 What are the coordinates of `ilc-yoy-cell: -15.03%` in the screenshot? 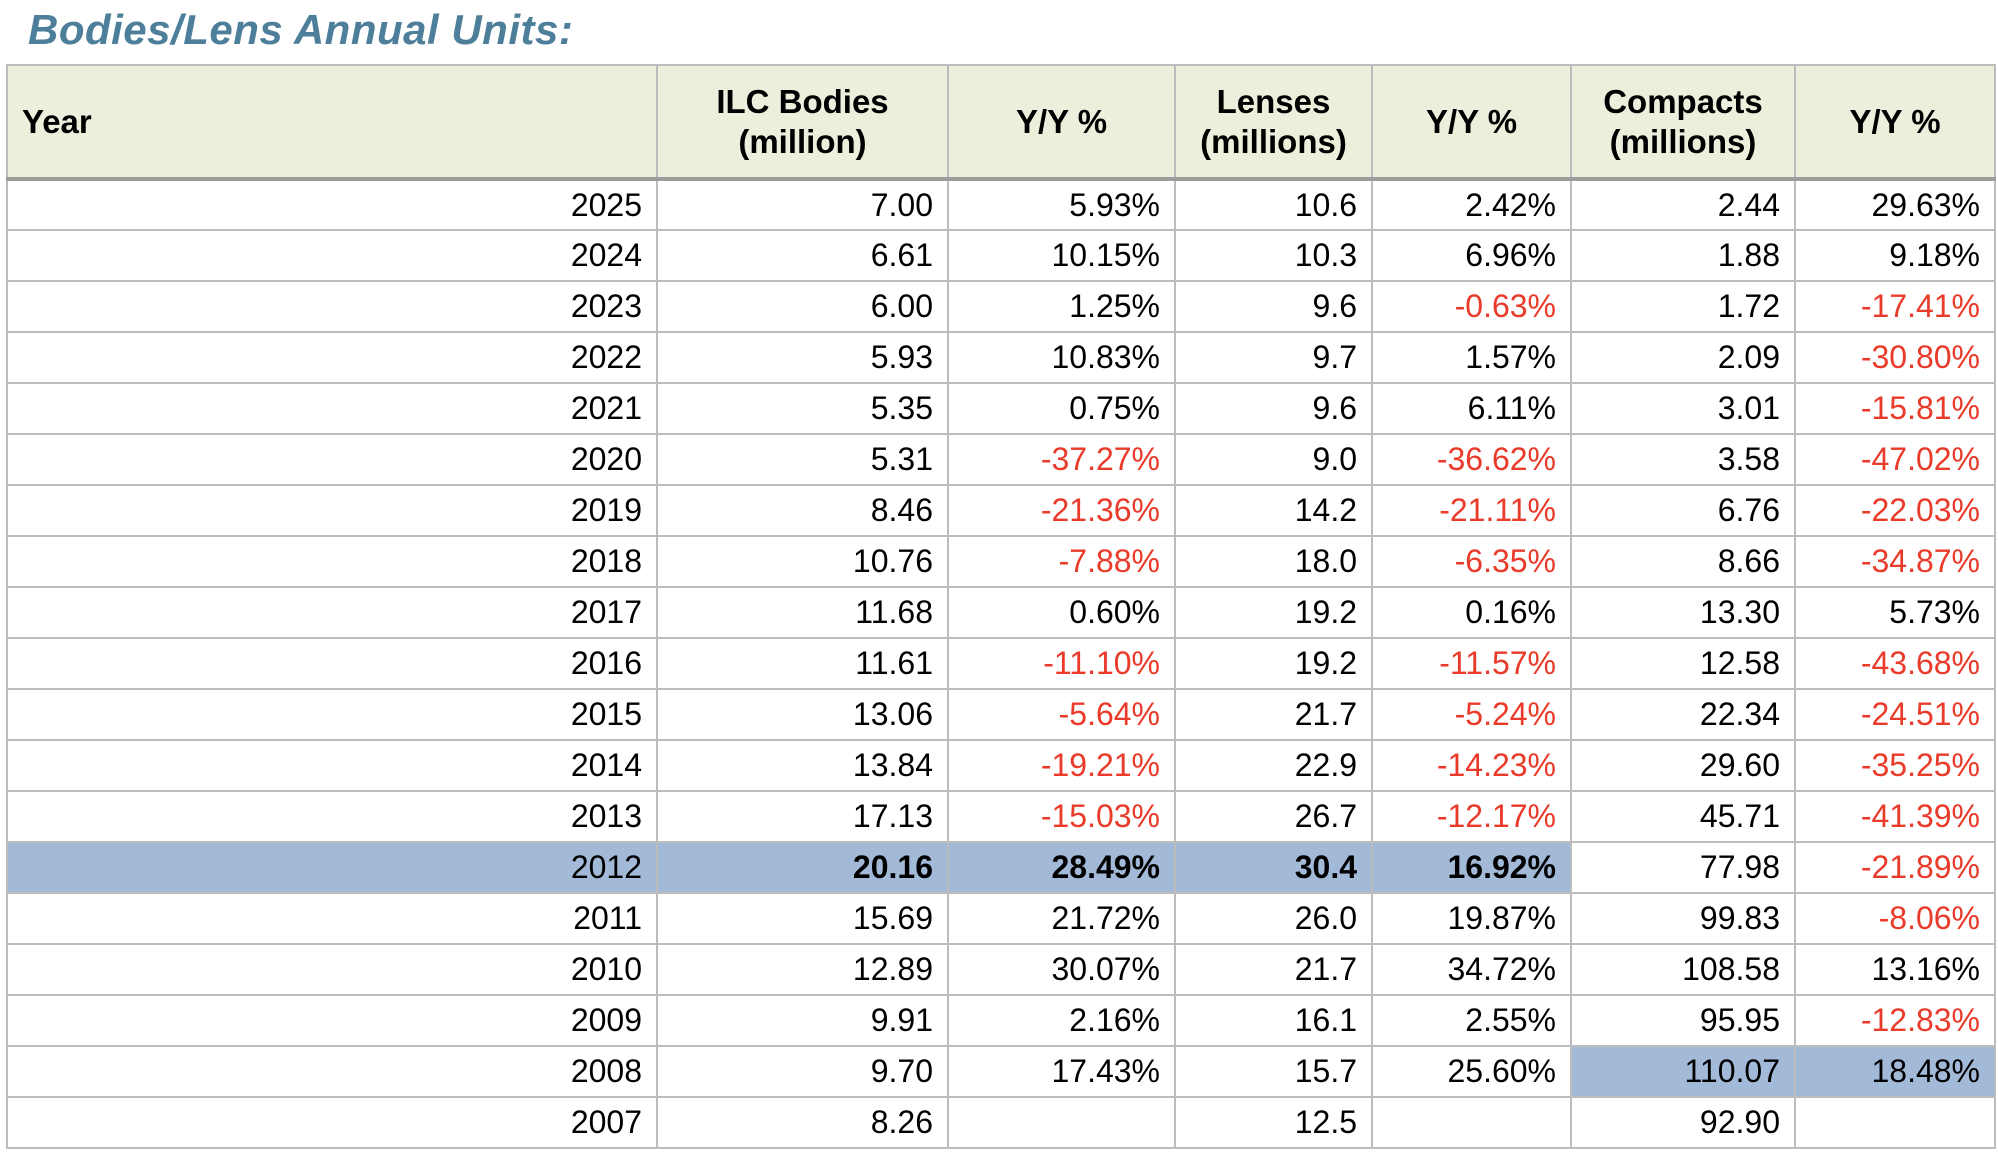 It's located at (1061, 816).